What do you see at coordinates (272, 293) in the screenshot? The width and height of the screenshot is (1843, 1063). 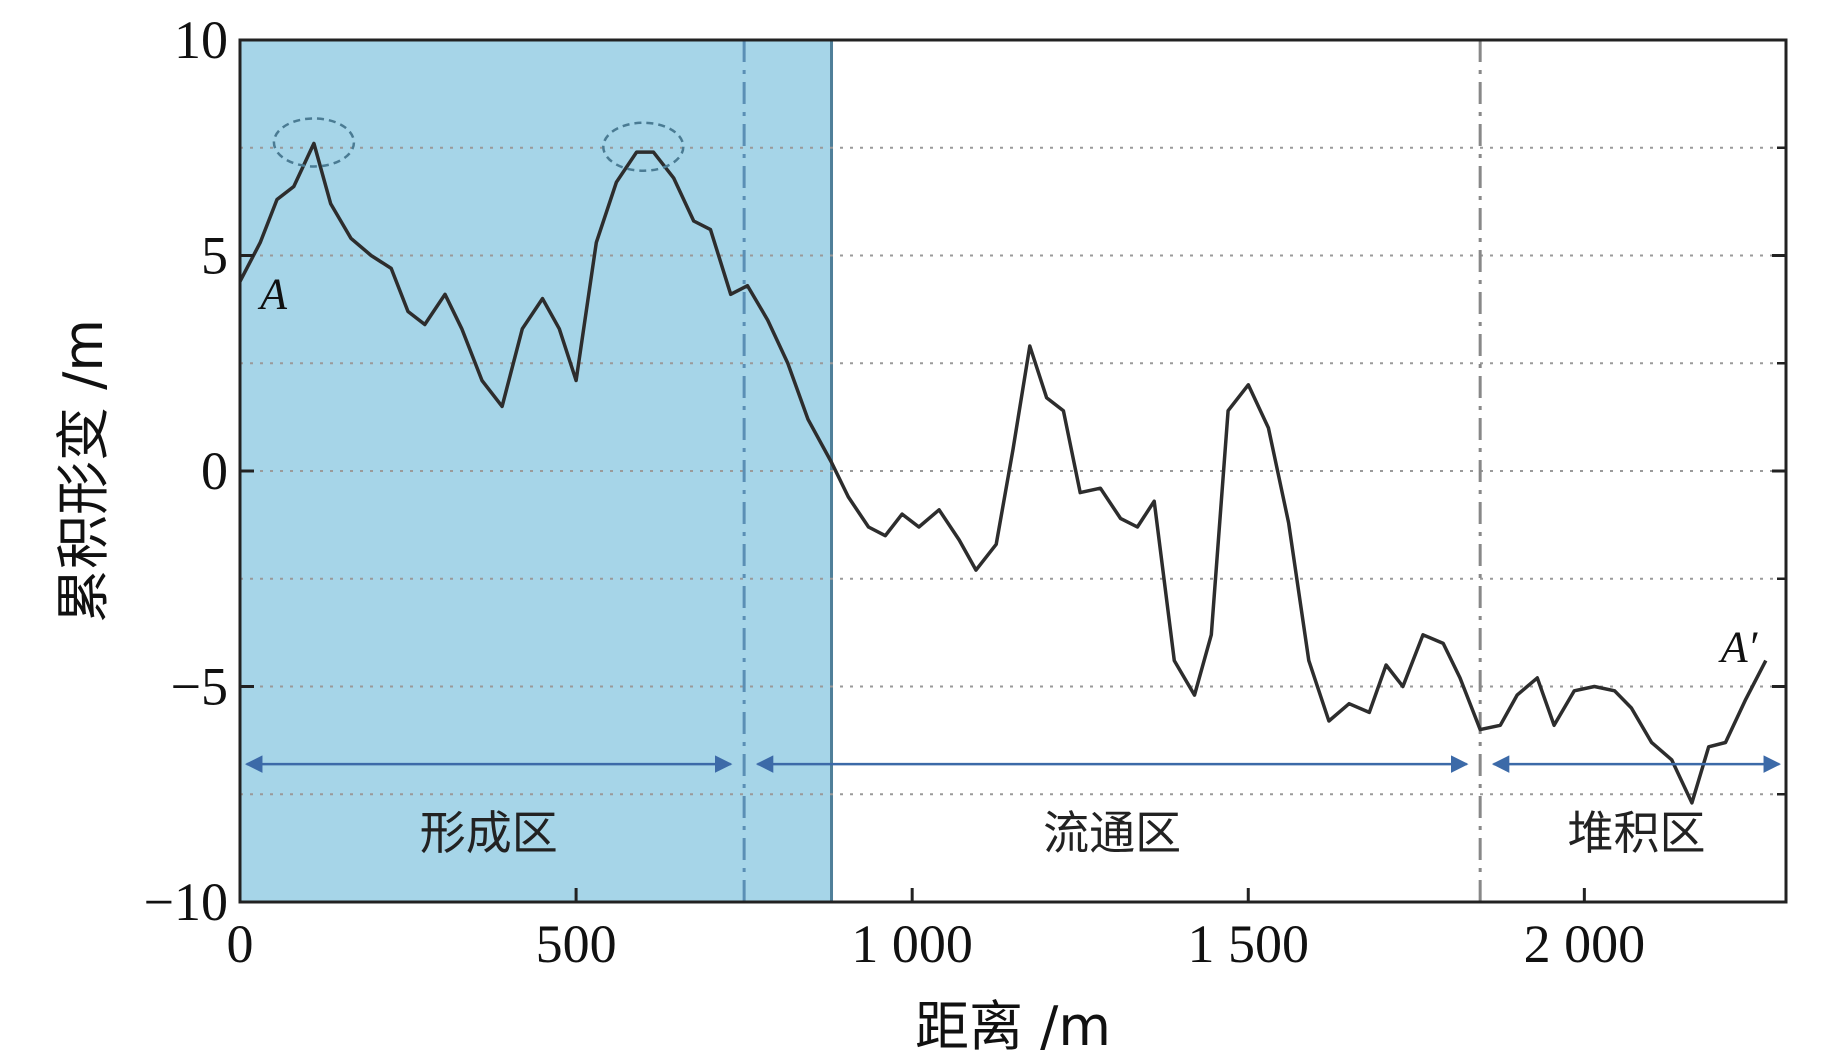 I see `point-label: A` at bounding box center [272, 293].